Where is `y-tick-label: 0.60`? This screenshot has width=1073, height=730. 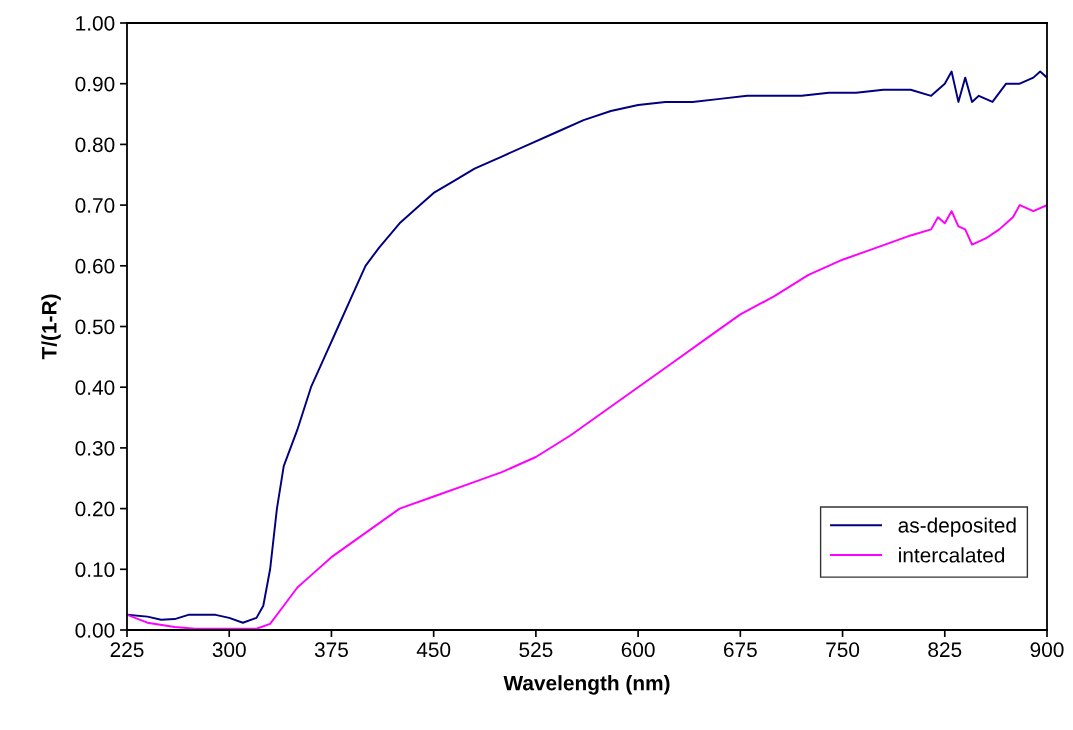 y-tick-label: 0.60 is located at coordinates (95, 266).